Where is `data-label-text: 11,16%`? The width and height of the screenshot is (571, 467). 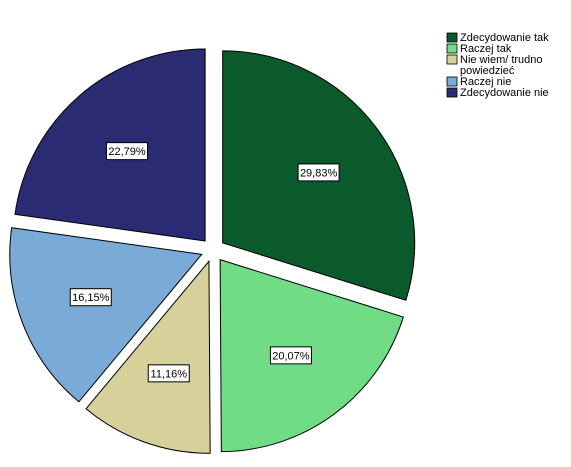
data-label-text: 11,16% is located at coordinates (169, 374).